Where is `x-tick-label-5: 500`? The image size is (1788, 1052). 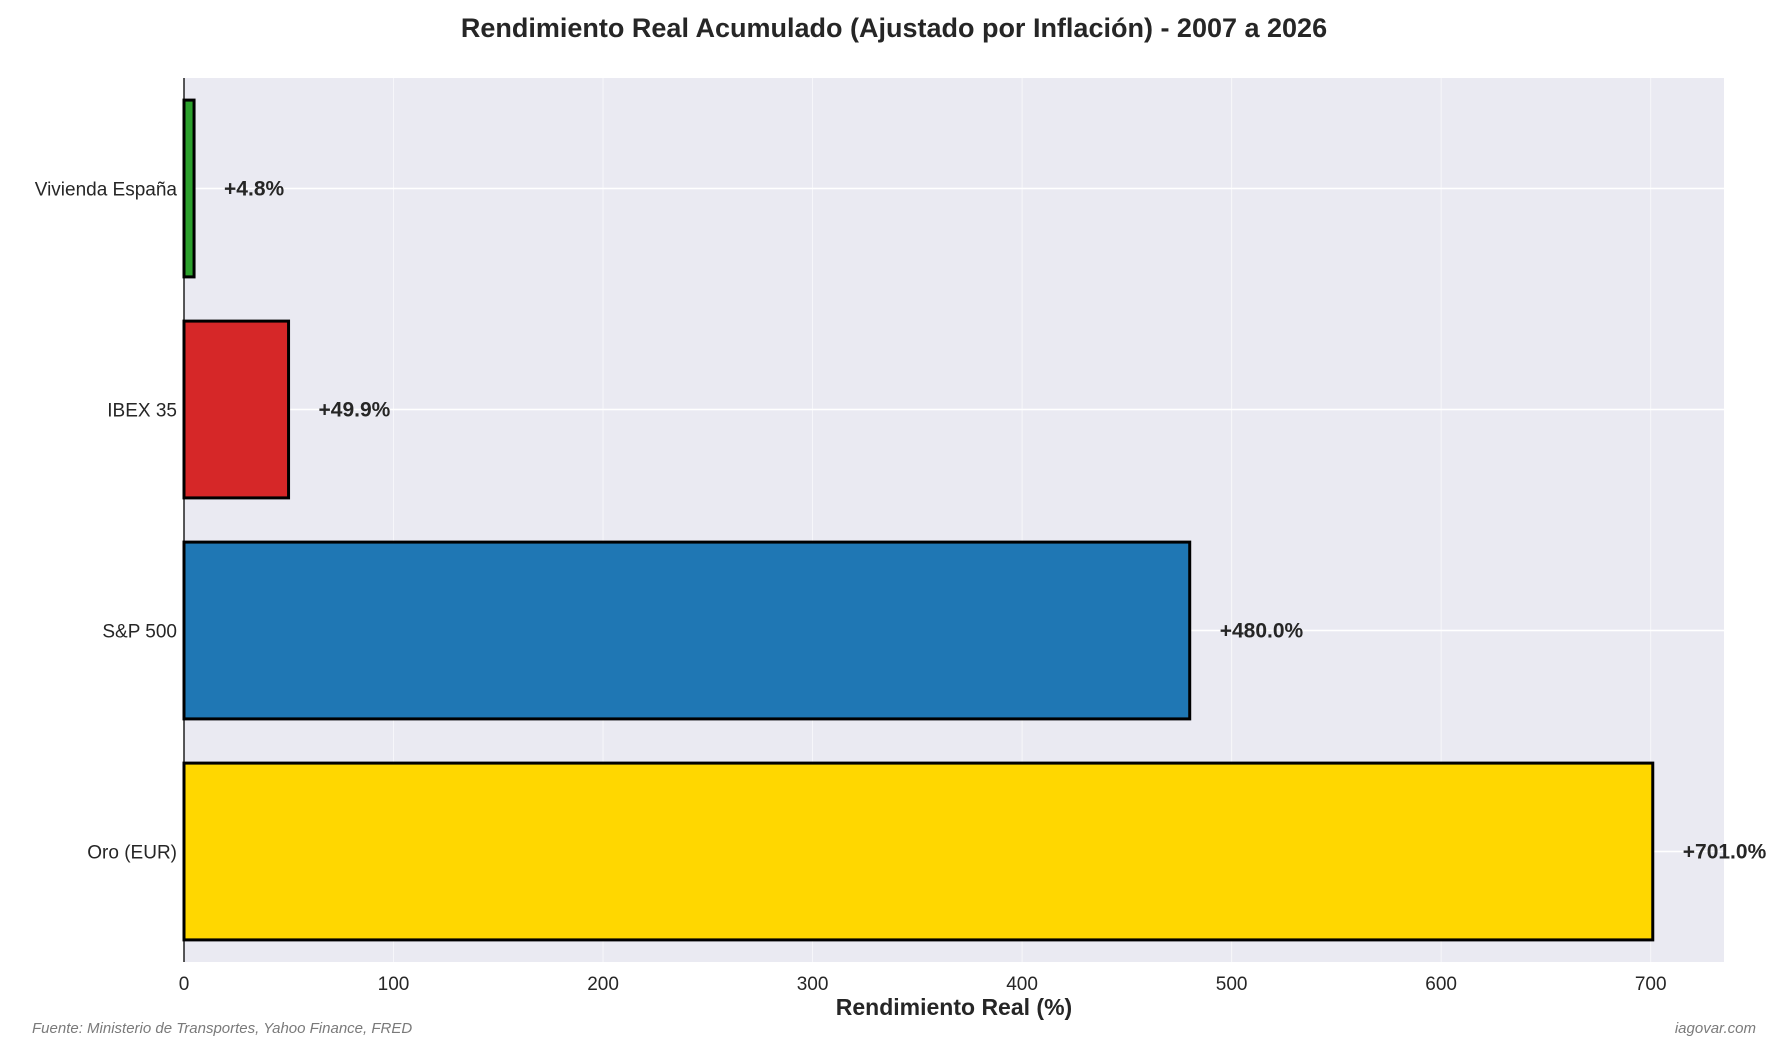
x-tick-label-5: 500 is located at coordinates (1232, 984).